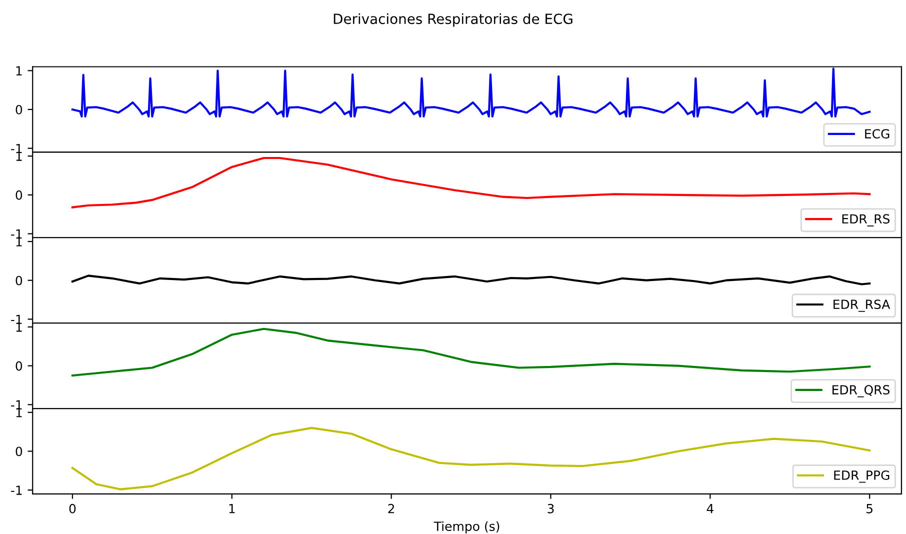  I want to click on legend-label: EDR_RSA, so click(862, 306).